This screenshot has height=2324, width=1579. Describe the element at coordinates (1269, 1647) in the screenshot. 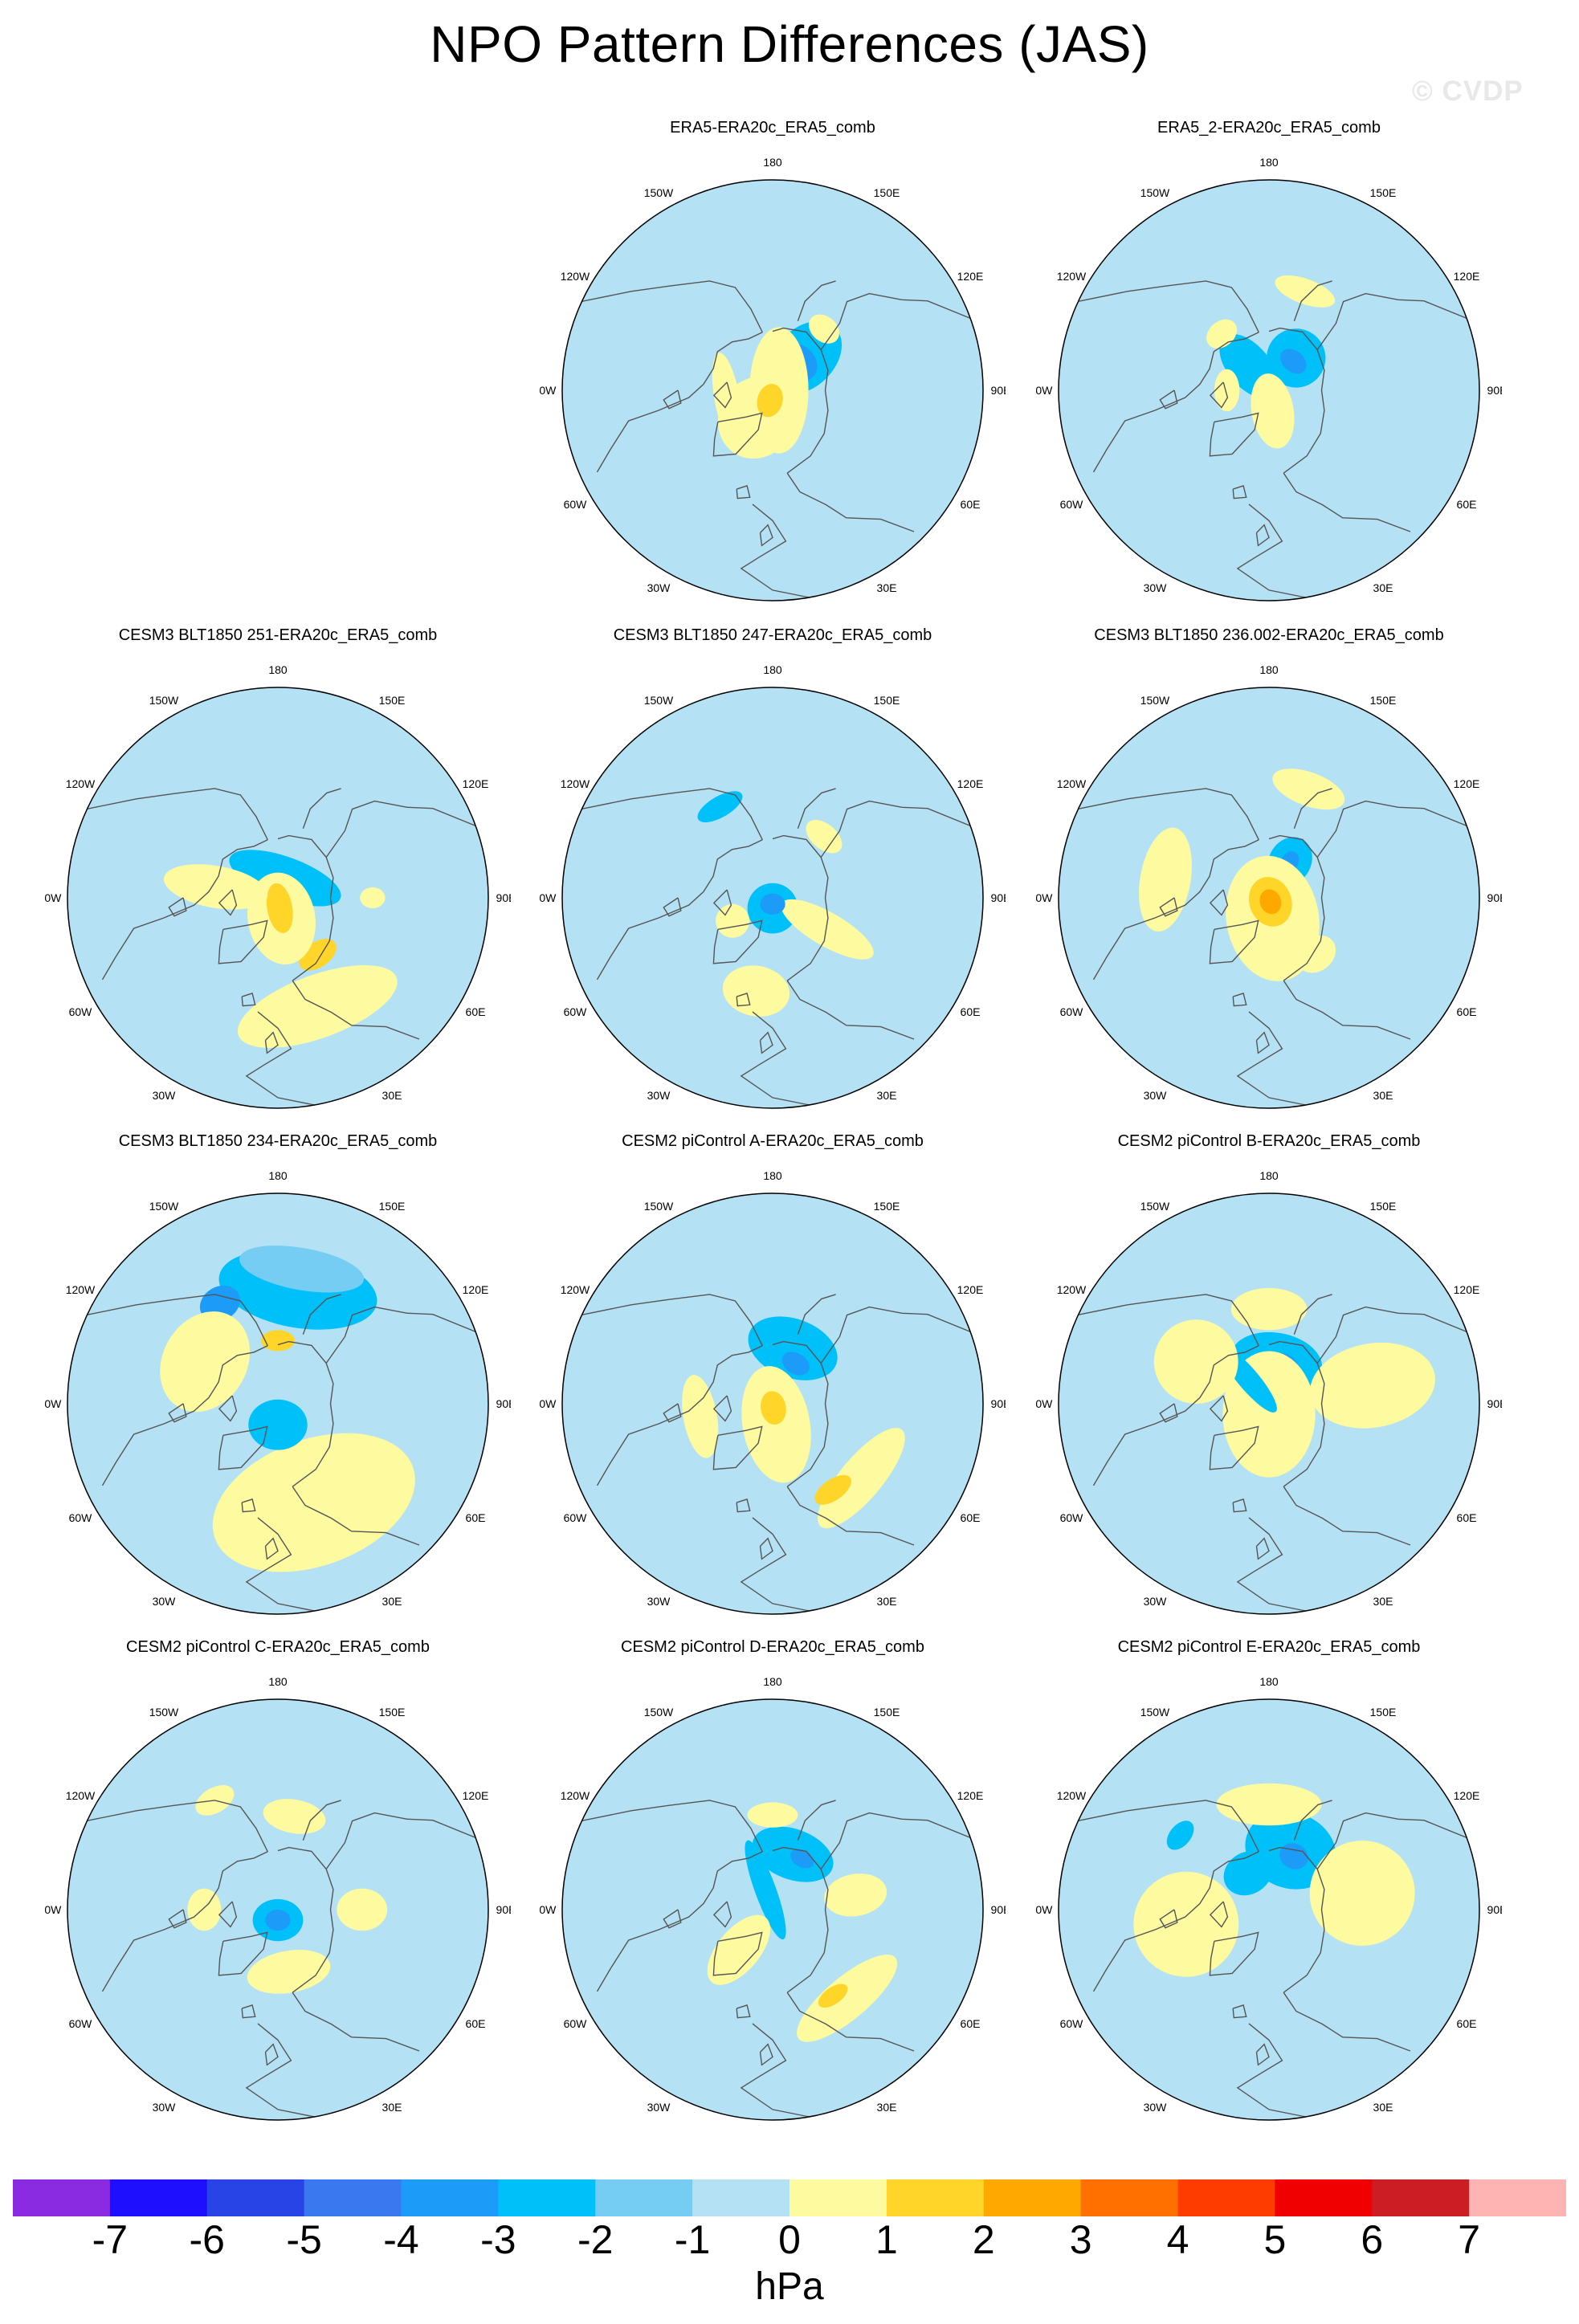

I see `panel-title: CESM2 piControl E-ERA20c_ERA5_comb` at that location.